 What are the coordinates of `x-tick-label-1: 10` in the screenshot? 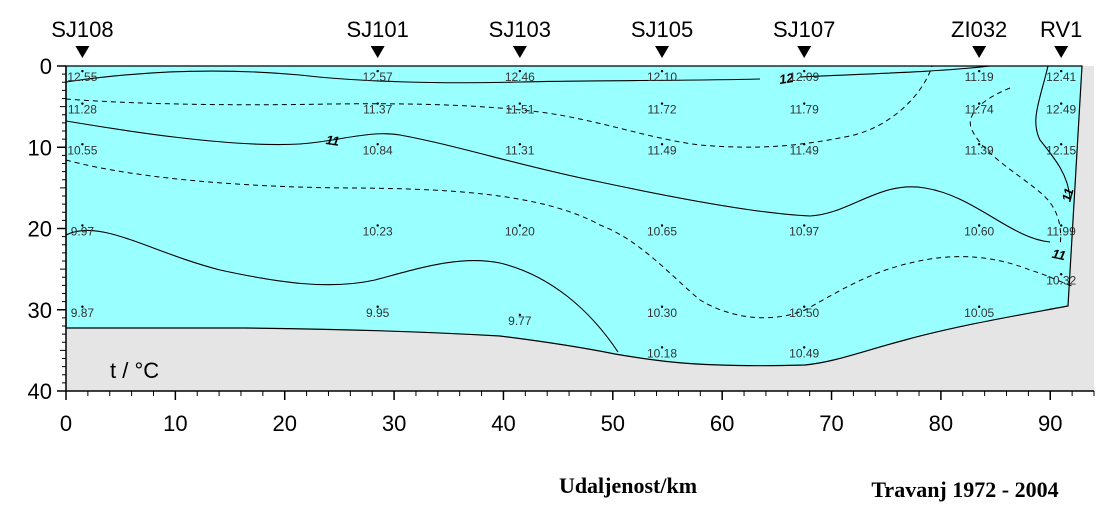 It's located at (175, 423).